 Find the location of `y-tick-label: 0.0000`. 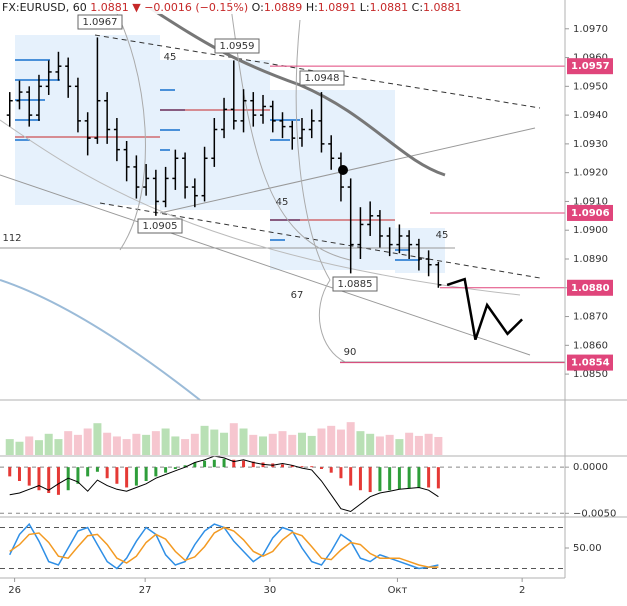

y-tick-label: 0.0000 is located at coordinates (590, 467).